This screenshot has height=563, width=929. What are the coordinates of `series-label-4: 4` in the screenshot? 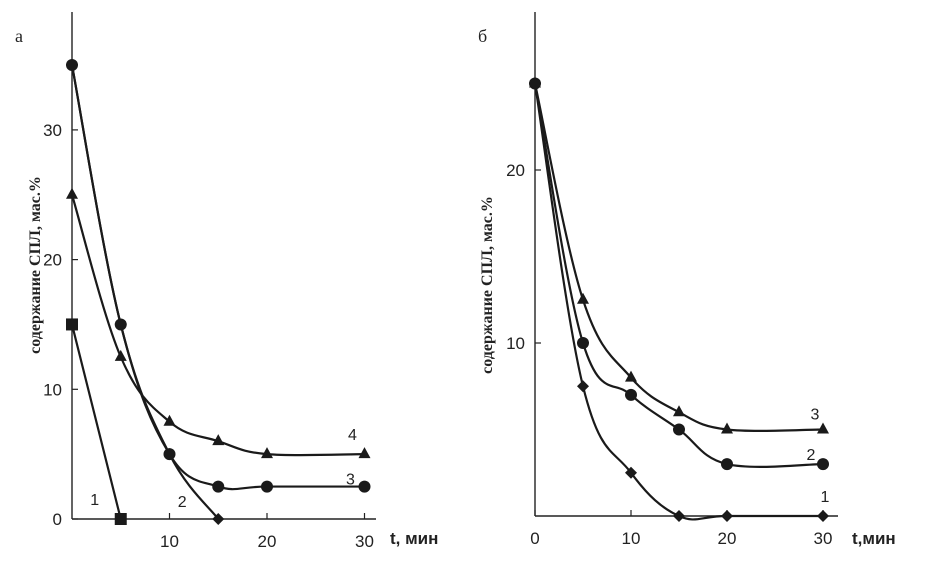 It's located at (352, 435).